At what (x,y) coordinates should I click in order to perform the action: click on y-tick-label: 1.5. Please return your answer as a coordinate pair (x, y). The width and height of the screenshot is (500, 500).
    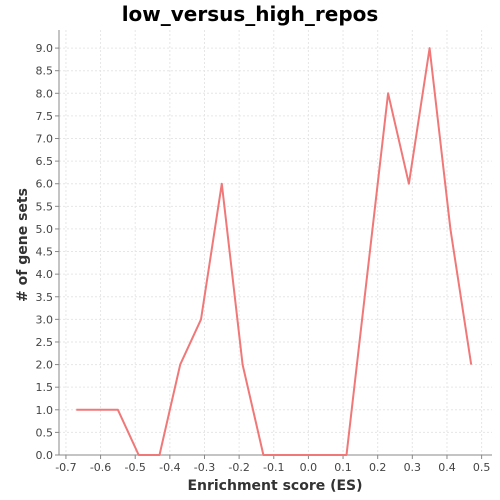
    Looking at the image, I should click on (45, 387).